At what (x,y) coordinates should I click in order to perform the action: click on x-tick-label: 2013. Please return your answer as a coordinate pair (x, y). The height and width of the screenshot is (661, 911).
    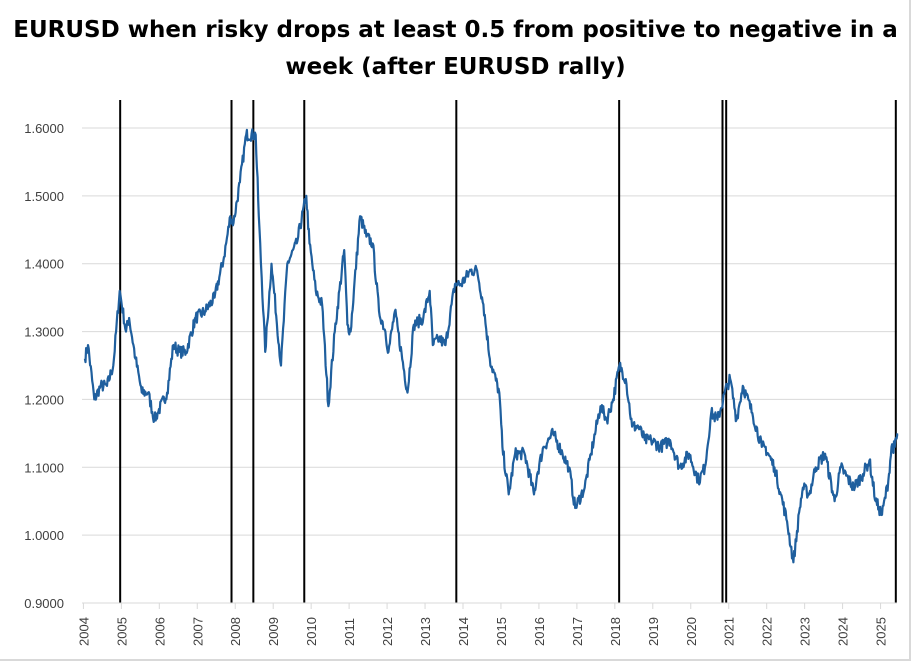
    Looking at the image, I should click on (425, 631).